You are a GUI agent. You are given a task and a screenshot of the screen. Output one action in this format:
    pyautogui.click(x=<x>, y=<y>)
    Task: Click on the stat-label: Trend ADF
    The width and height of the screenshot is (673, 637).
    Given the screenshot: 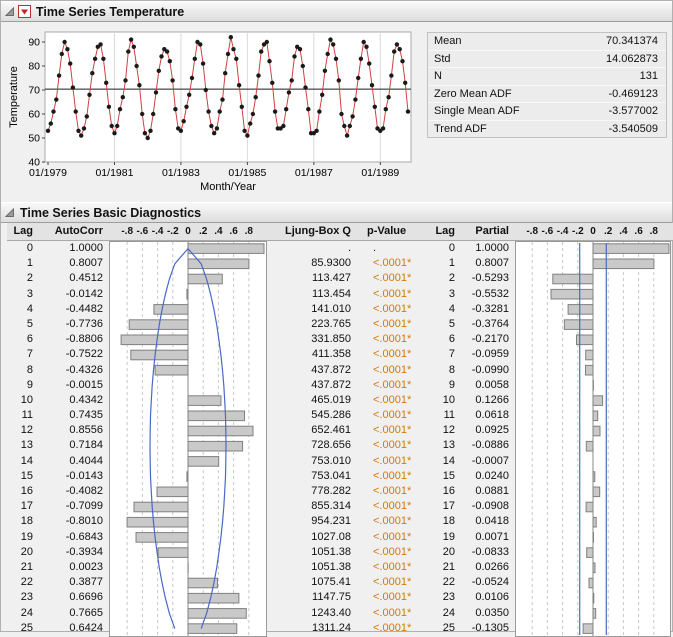 What is the action you would take?
    pyautogui.click(x=460, y=129)
    